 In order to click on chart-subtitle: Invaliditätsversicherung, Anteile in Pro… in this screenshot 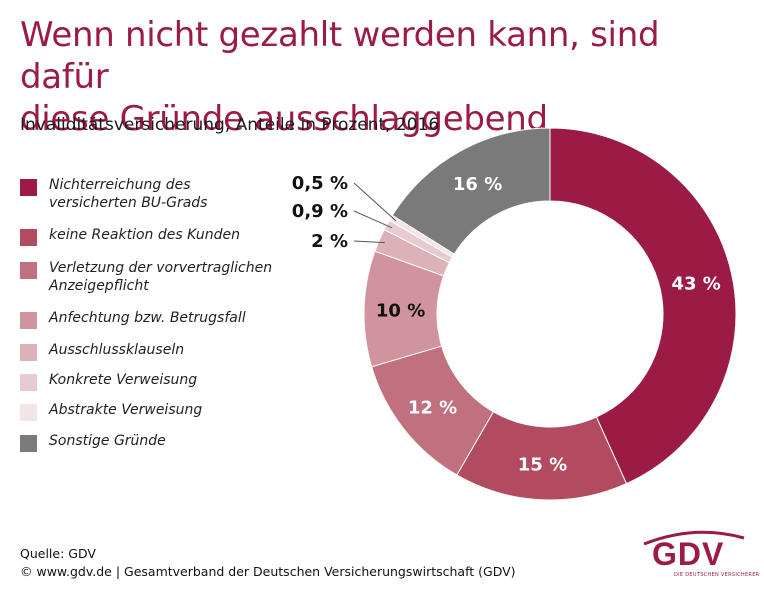, I will do `click(230, 125)`.